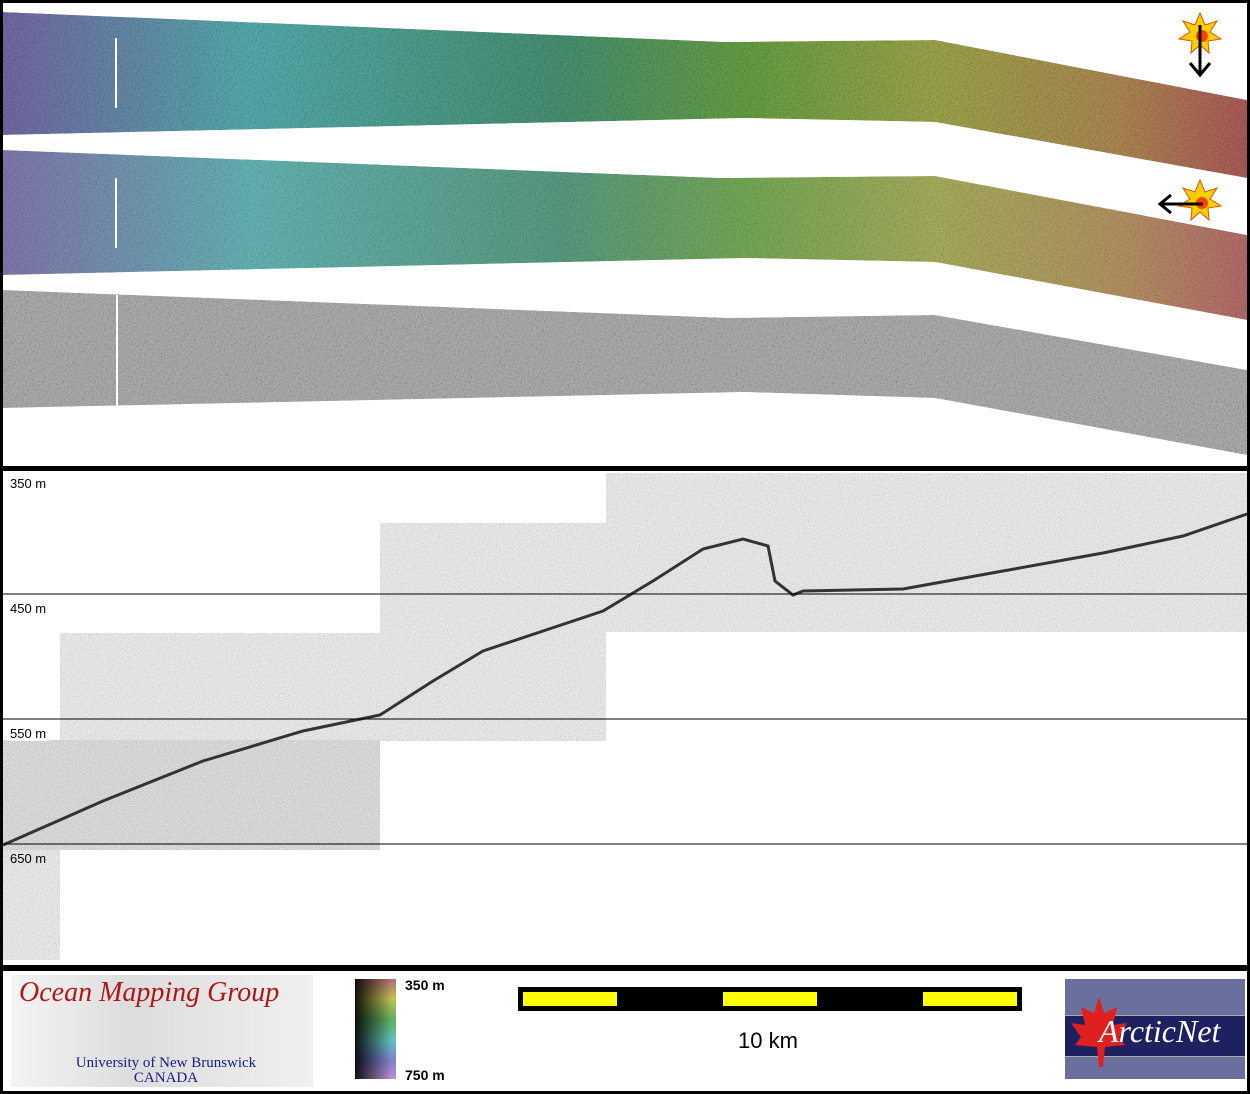 This screenshot has width=1250, height=1094. What do you see at coordinates (1200, 51) in the screenshot?
I see `arrow-down-icon` at bounding box center [1200, 51].